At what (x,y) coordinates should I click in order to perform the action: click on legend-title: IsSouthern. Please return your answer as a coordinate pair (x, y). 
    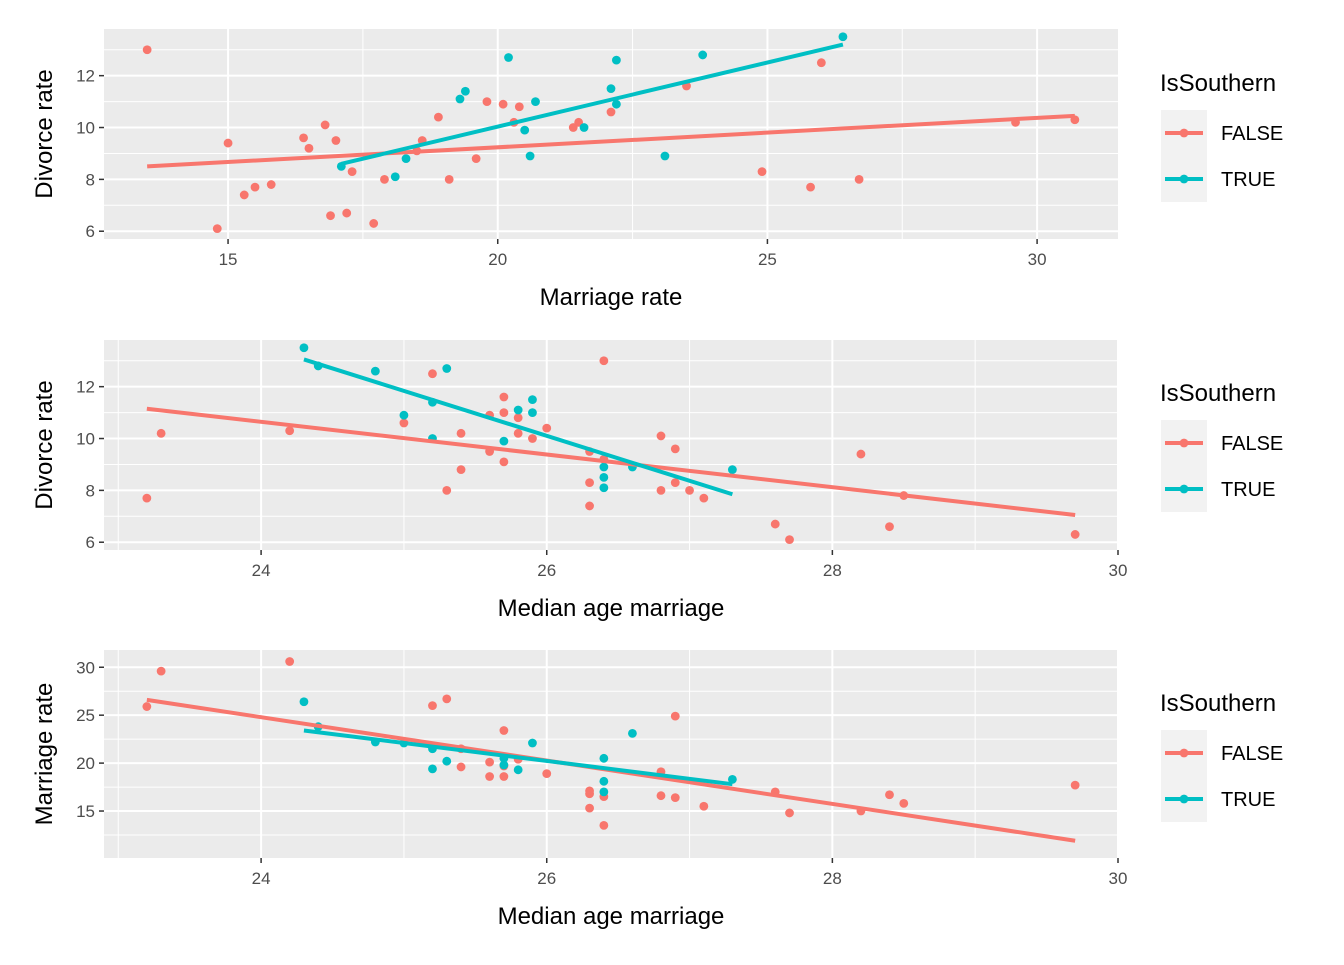
    Looking at the image, I should click on (1218, 393).